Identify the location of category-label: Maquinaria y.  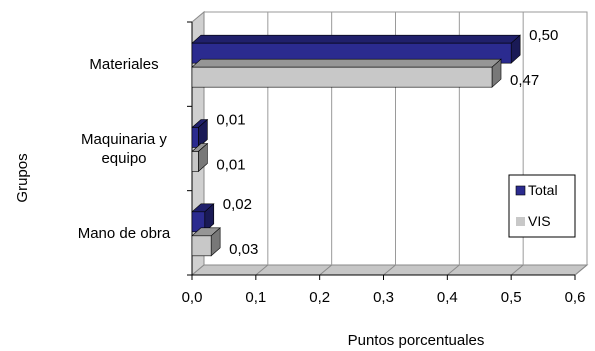
(124, 139).